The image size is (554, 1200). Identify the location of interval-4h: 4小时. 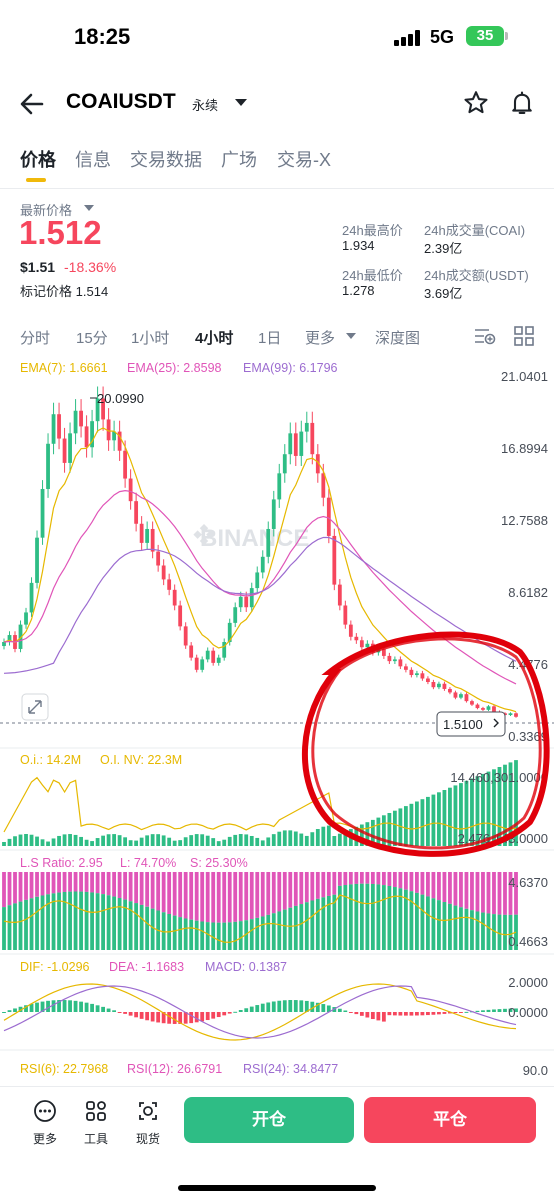
(214, 338).